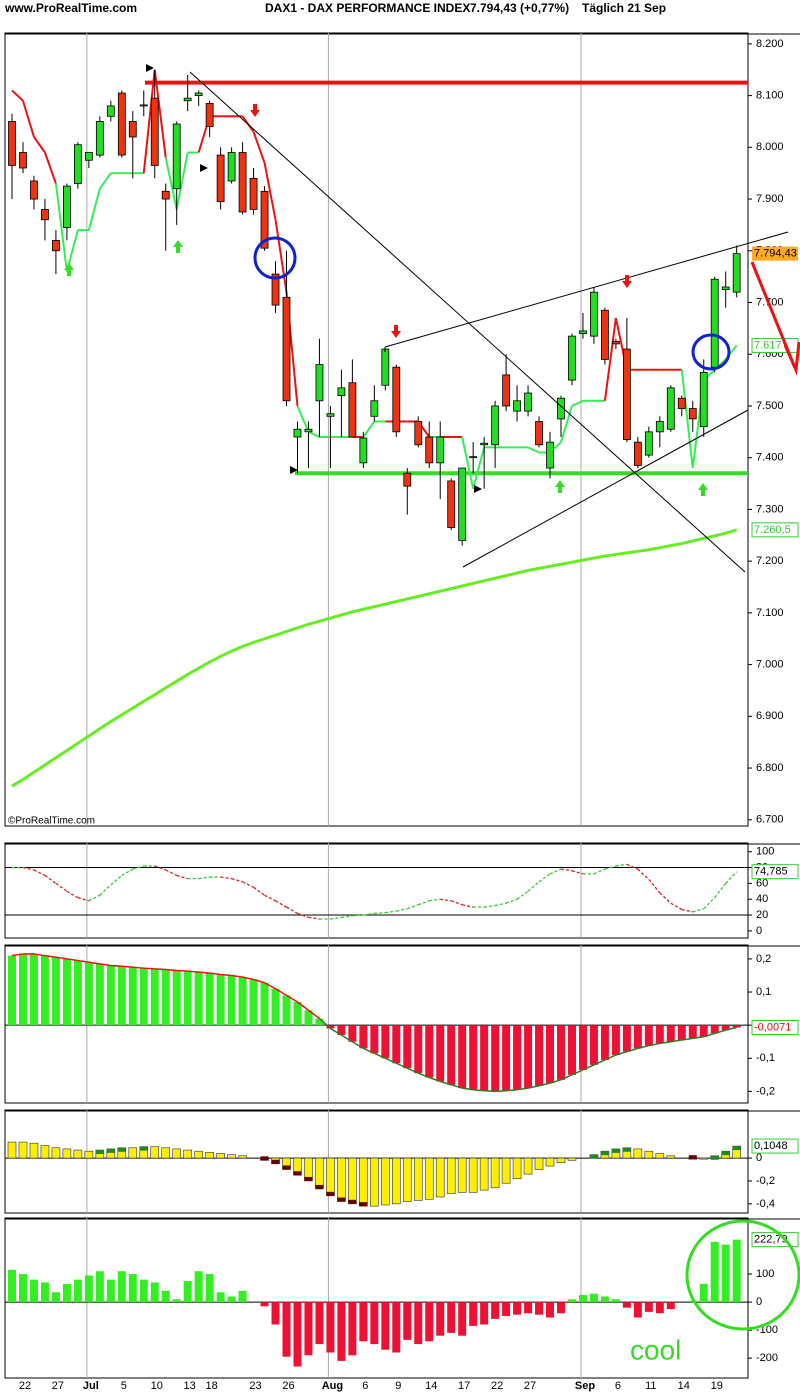  Describe the element at coordinates (770, 406) in the screenshot. I see `y-tick-label: 7.500` at that location.